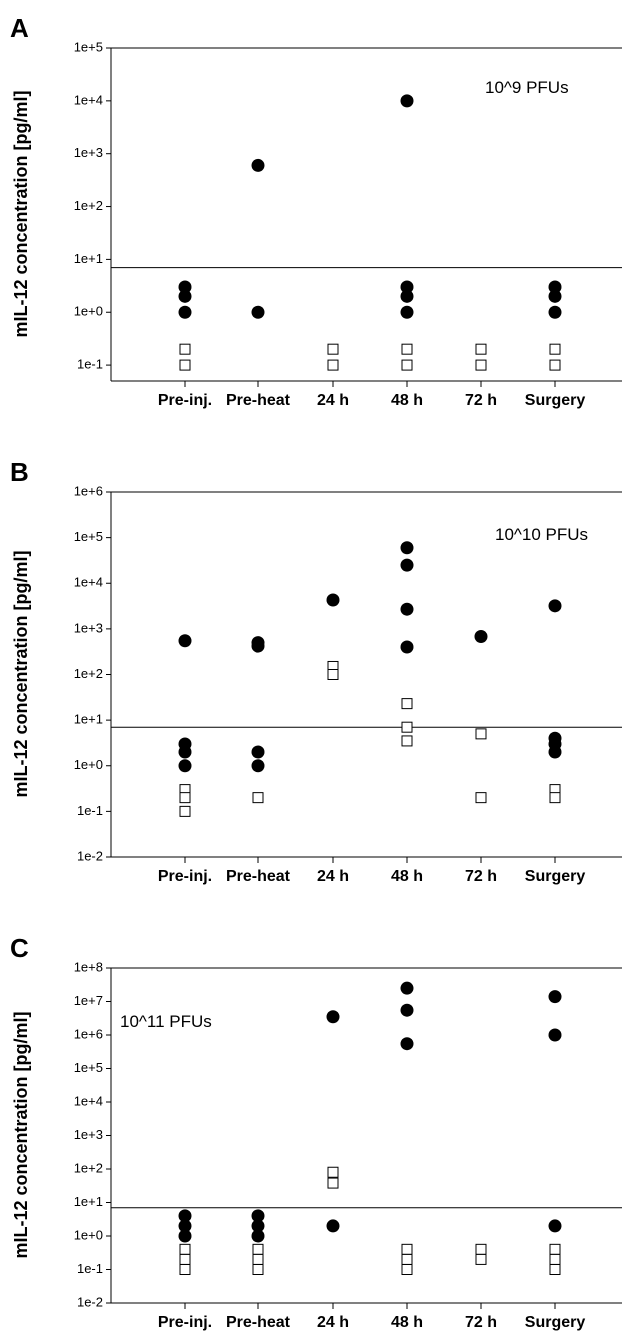 This screenshot has width=624, height=1337. I want to click on dose-annotation: 10^11 PFUs, so click(166, 1021).